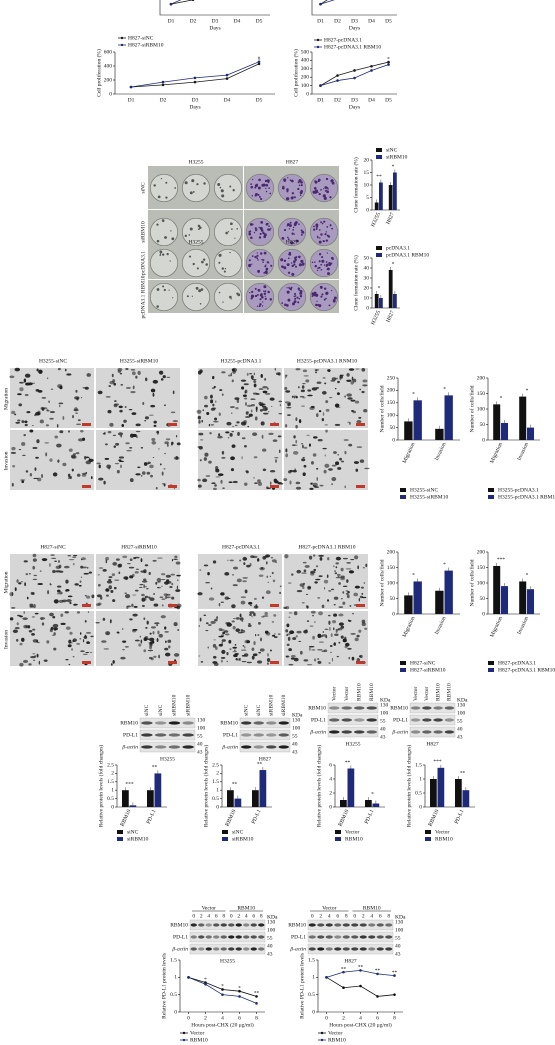 This screenshot has height=1045, width=555. What do you see at coordinates (381, 582) in the screenshot?
I see `y-axis-label: Number of cells/field` at bounding box center [381, 582].